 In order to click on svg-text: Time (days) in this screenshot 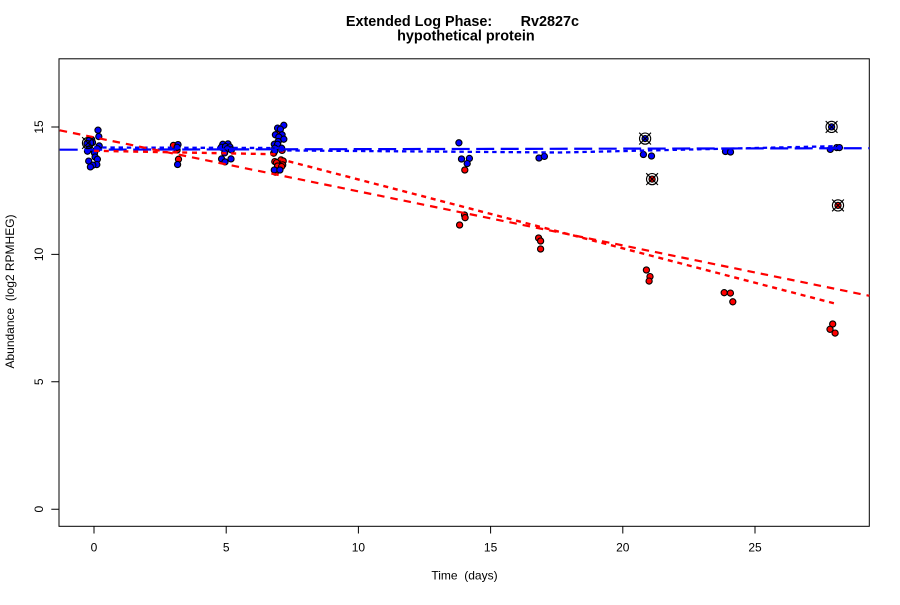, I will do `click(464, 576)`.